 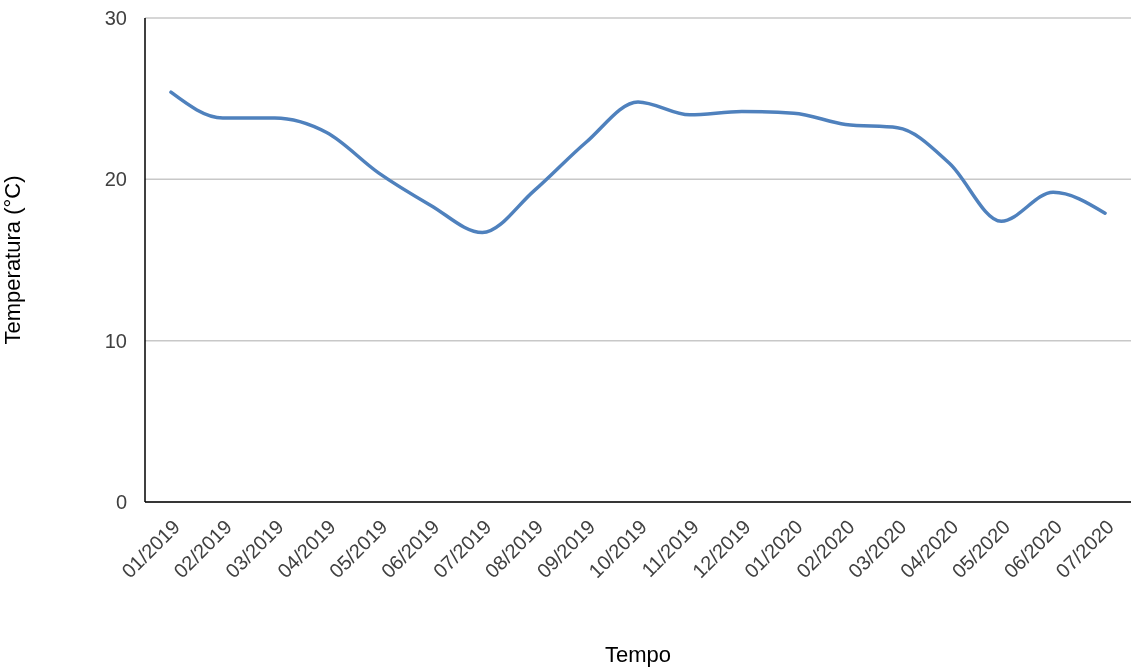 I want to click on y-axis-title: Temperatura (°C), so click(x=12, y=260).